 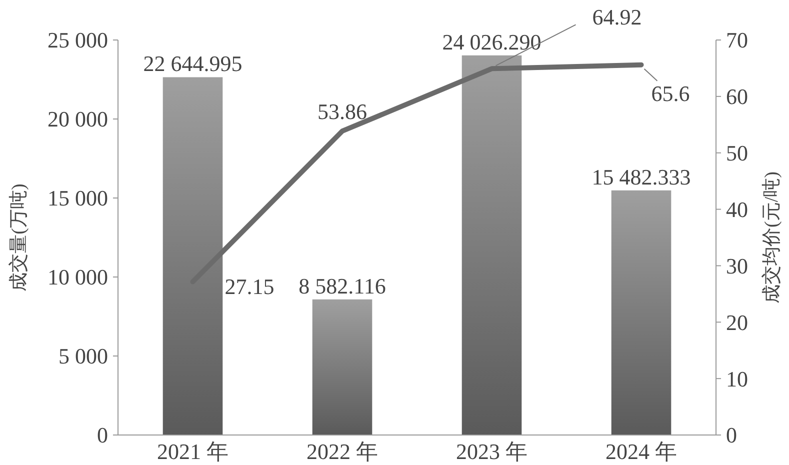 I want to click on x-tick-label: 2023 年, so click(x=492, y=451).